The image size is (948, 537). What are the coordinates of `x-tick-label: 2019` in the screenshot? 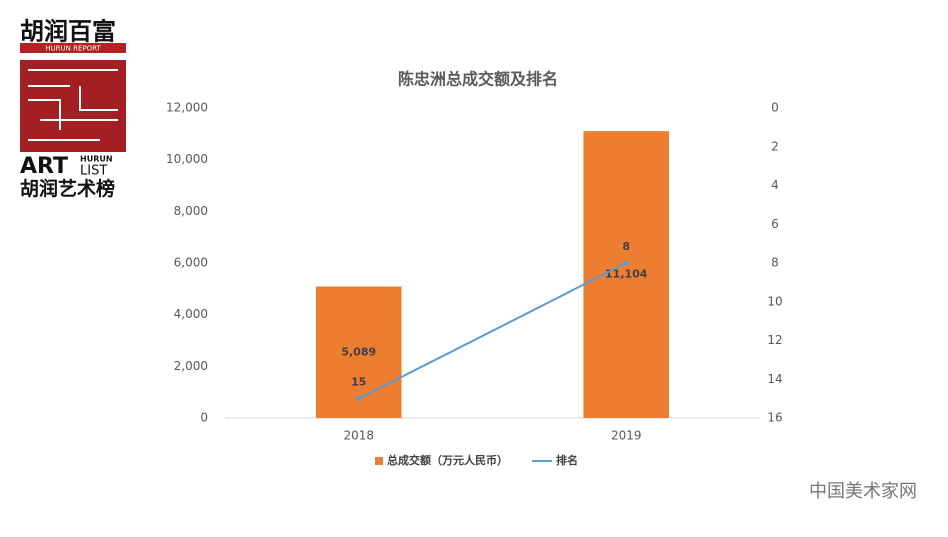 It's located at (626, 436).